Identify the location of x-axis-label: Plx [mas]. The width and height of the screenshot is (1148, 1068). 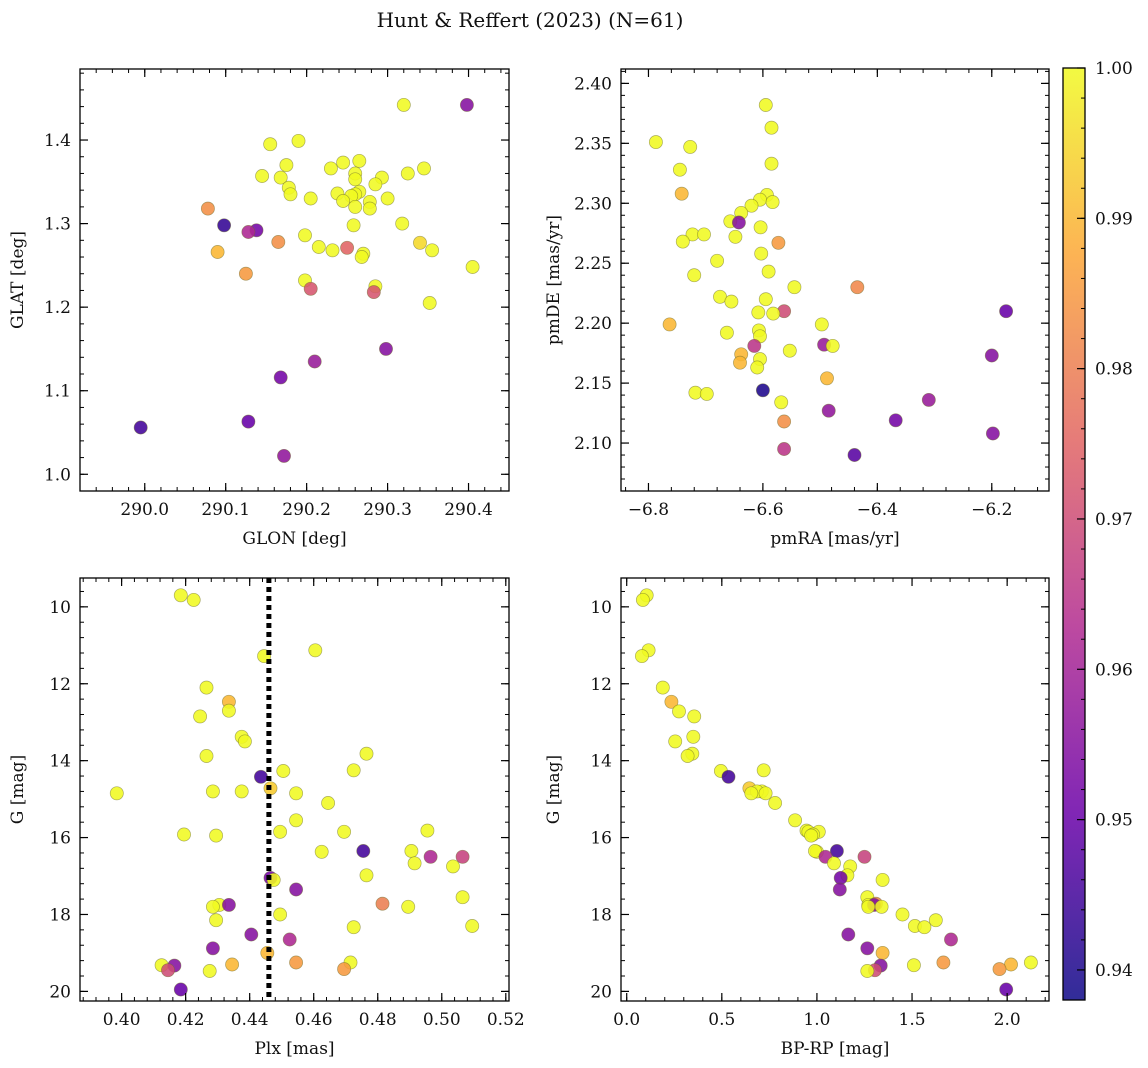
(294, 1049).